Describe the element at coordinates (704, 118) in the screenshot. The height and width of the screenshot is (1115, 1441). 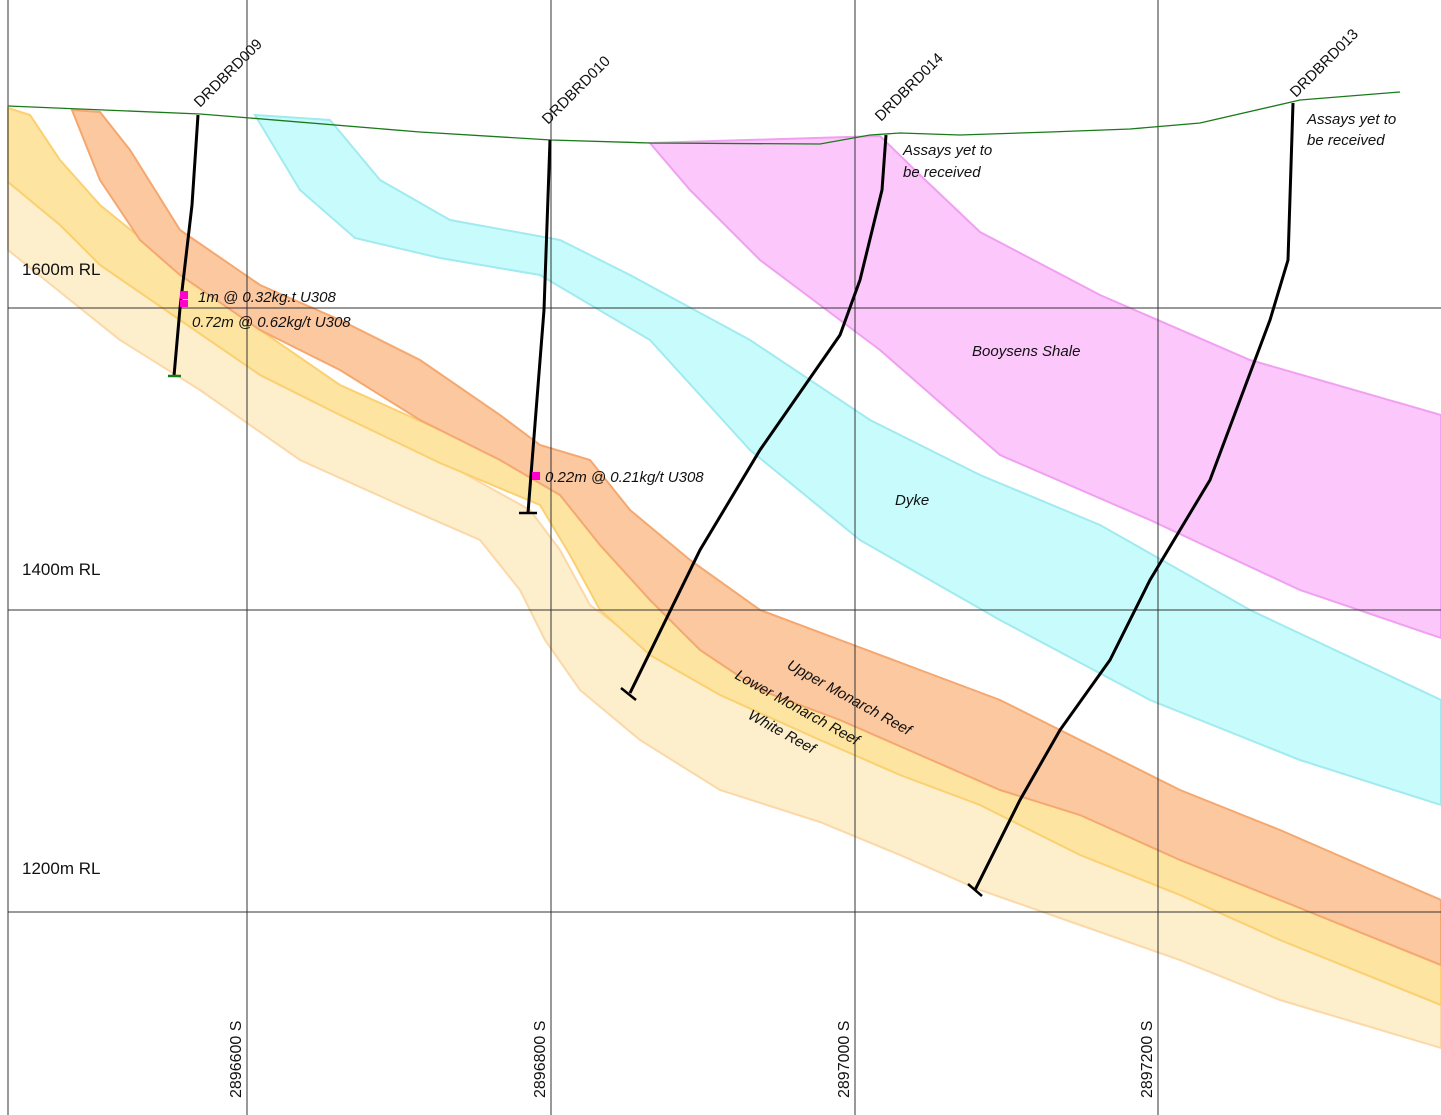
I see `topography-line` at that location.